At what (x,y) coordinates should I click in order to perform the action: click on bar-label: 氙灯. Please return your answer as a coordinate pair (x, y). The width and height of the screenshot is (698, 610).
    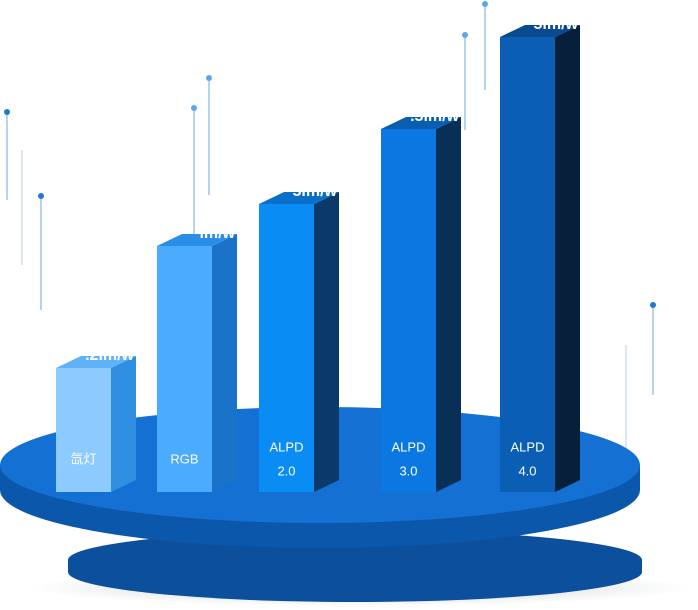
    Looking at the image, I should click on (83, 458).